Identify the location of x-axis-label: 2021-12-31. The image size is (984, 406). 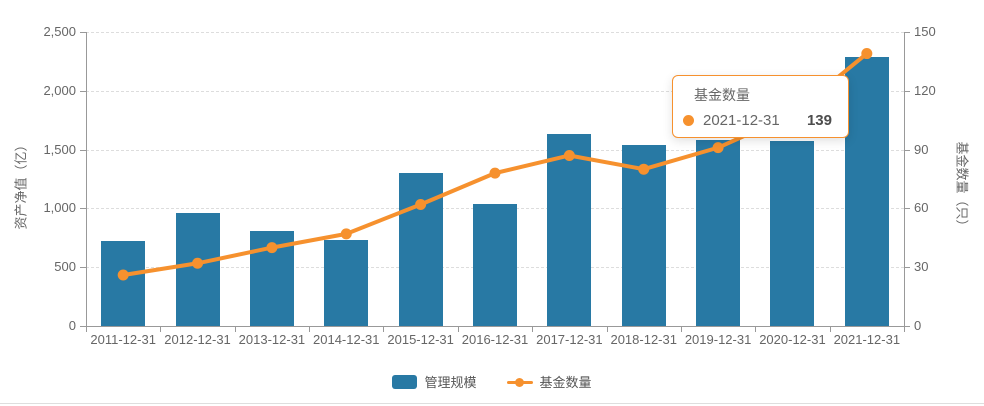
(867, 339).